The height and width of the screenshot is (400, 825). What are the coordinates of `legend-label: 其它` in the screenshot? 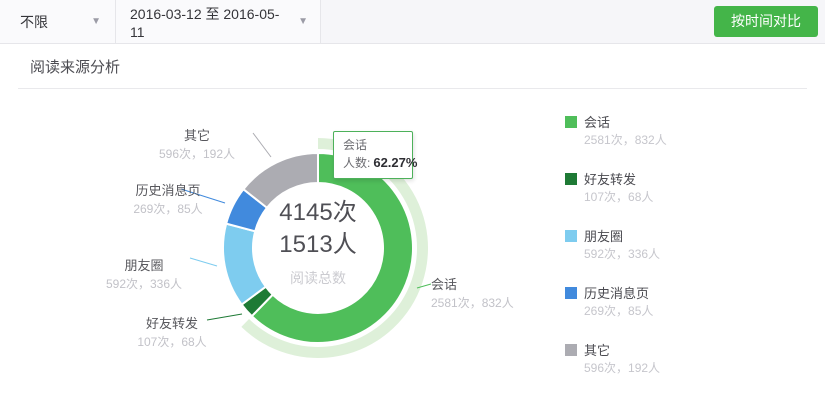 It's located at (597, 350).